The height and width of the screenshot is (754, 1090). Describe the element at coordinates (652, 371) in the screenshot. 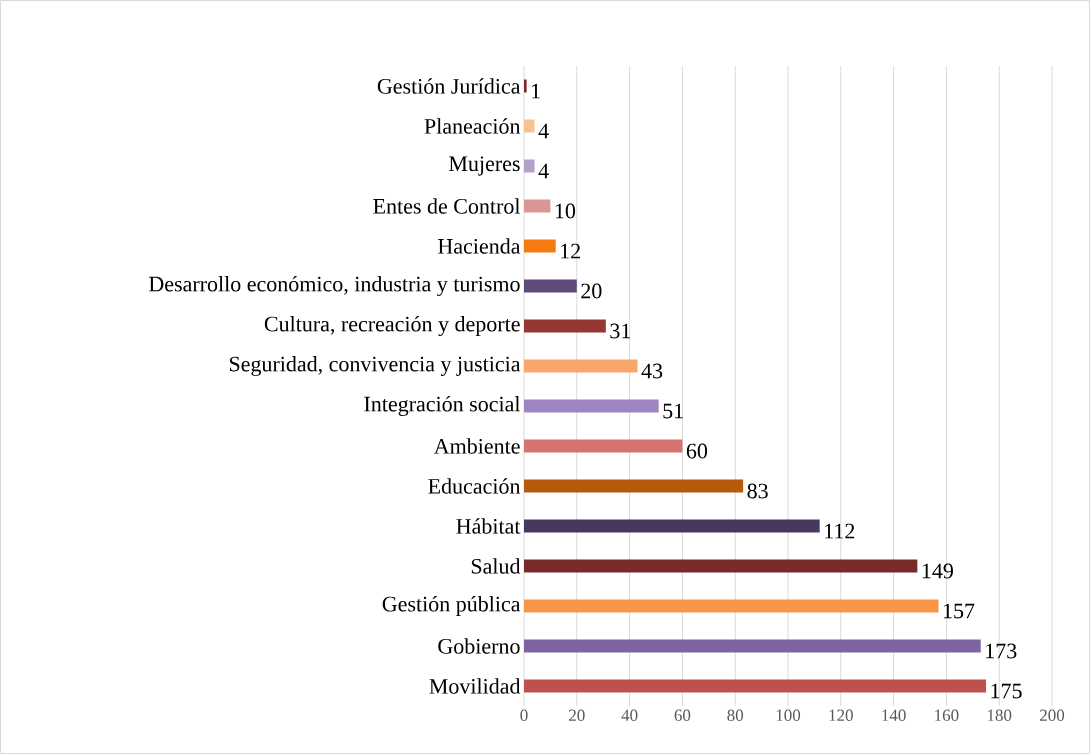

I see `data-label: 43` at that location.